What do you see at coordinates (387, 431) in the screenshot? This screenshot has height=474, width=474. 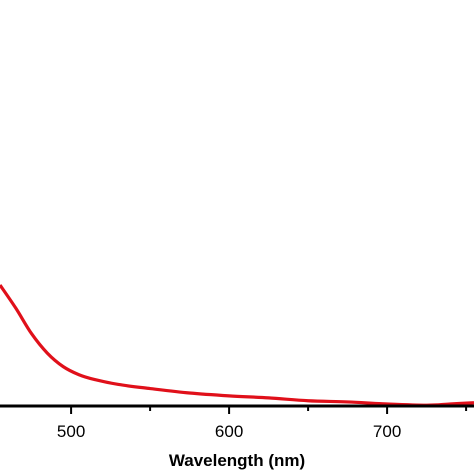 I see `x-tick-label: 700` at bounding box center [387, 431].